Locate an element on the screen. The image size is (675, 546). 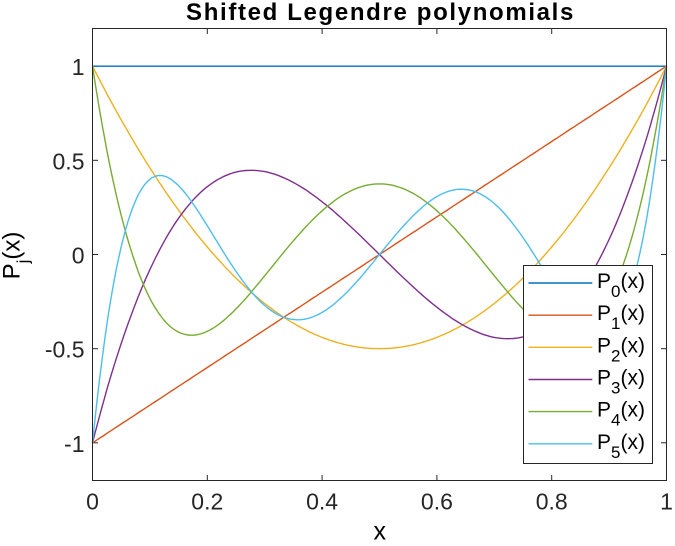
svg-text: -0.5 is located at coordinates (65, 350).